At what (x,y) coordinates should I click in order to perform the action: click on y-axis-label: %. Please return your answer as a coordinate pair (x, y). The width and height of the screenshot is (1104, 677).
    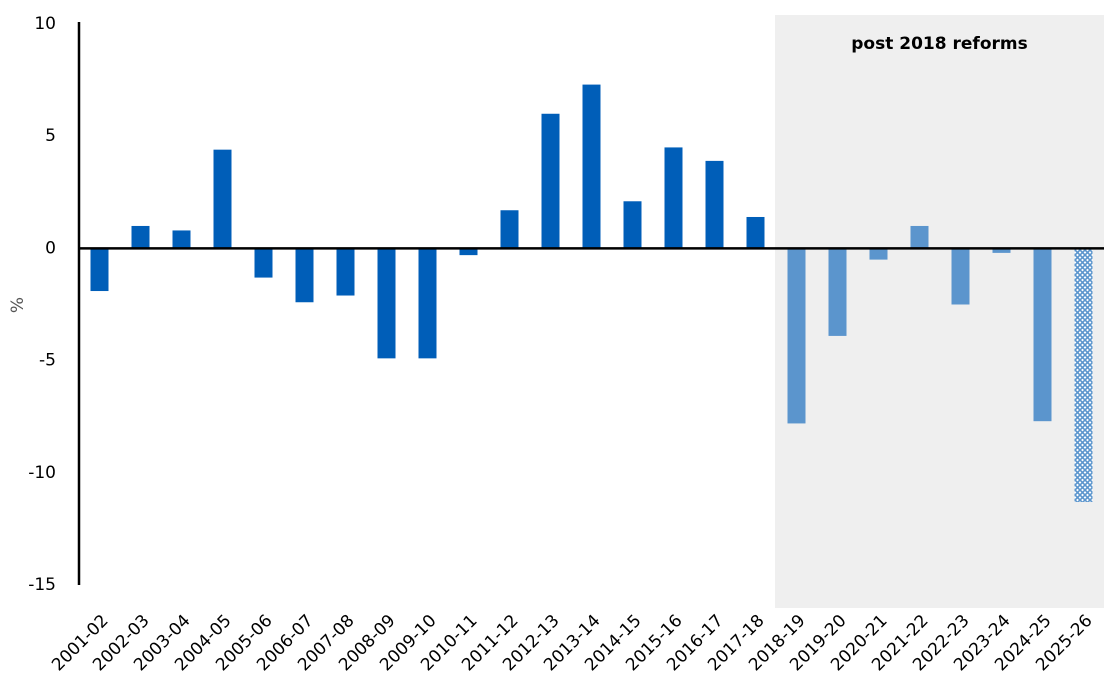
    Looking at the image, I should click on (18, 305).